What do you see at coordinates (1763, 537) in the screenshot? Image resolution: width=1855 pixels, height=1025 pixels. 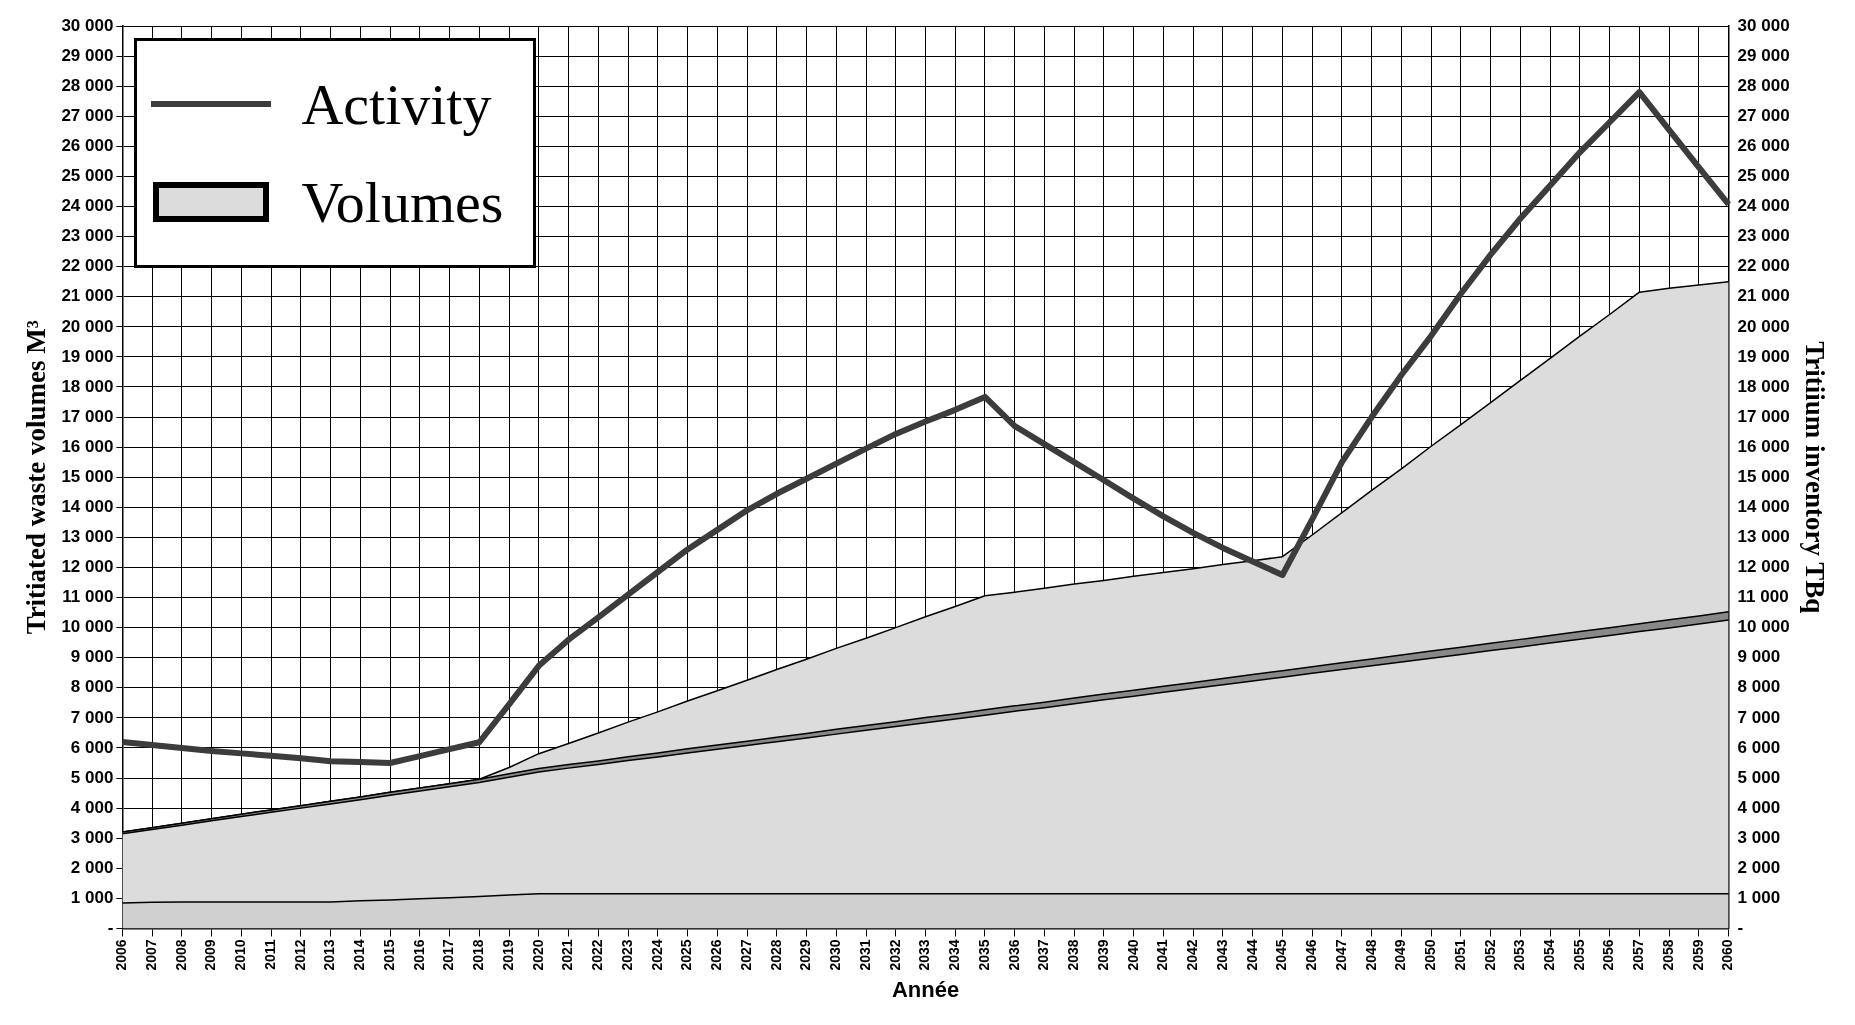 I see `y2-tick-label: 13 000` at bounding box center [1763, 537].